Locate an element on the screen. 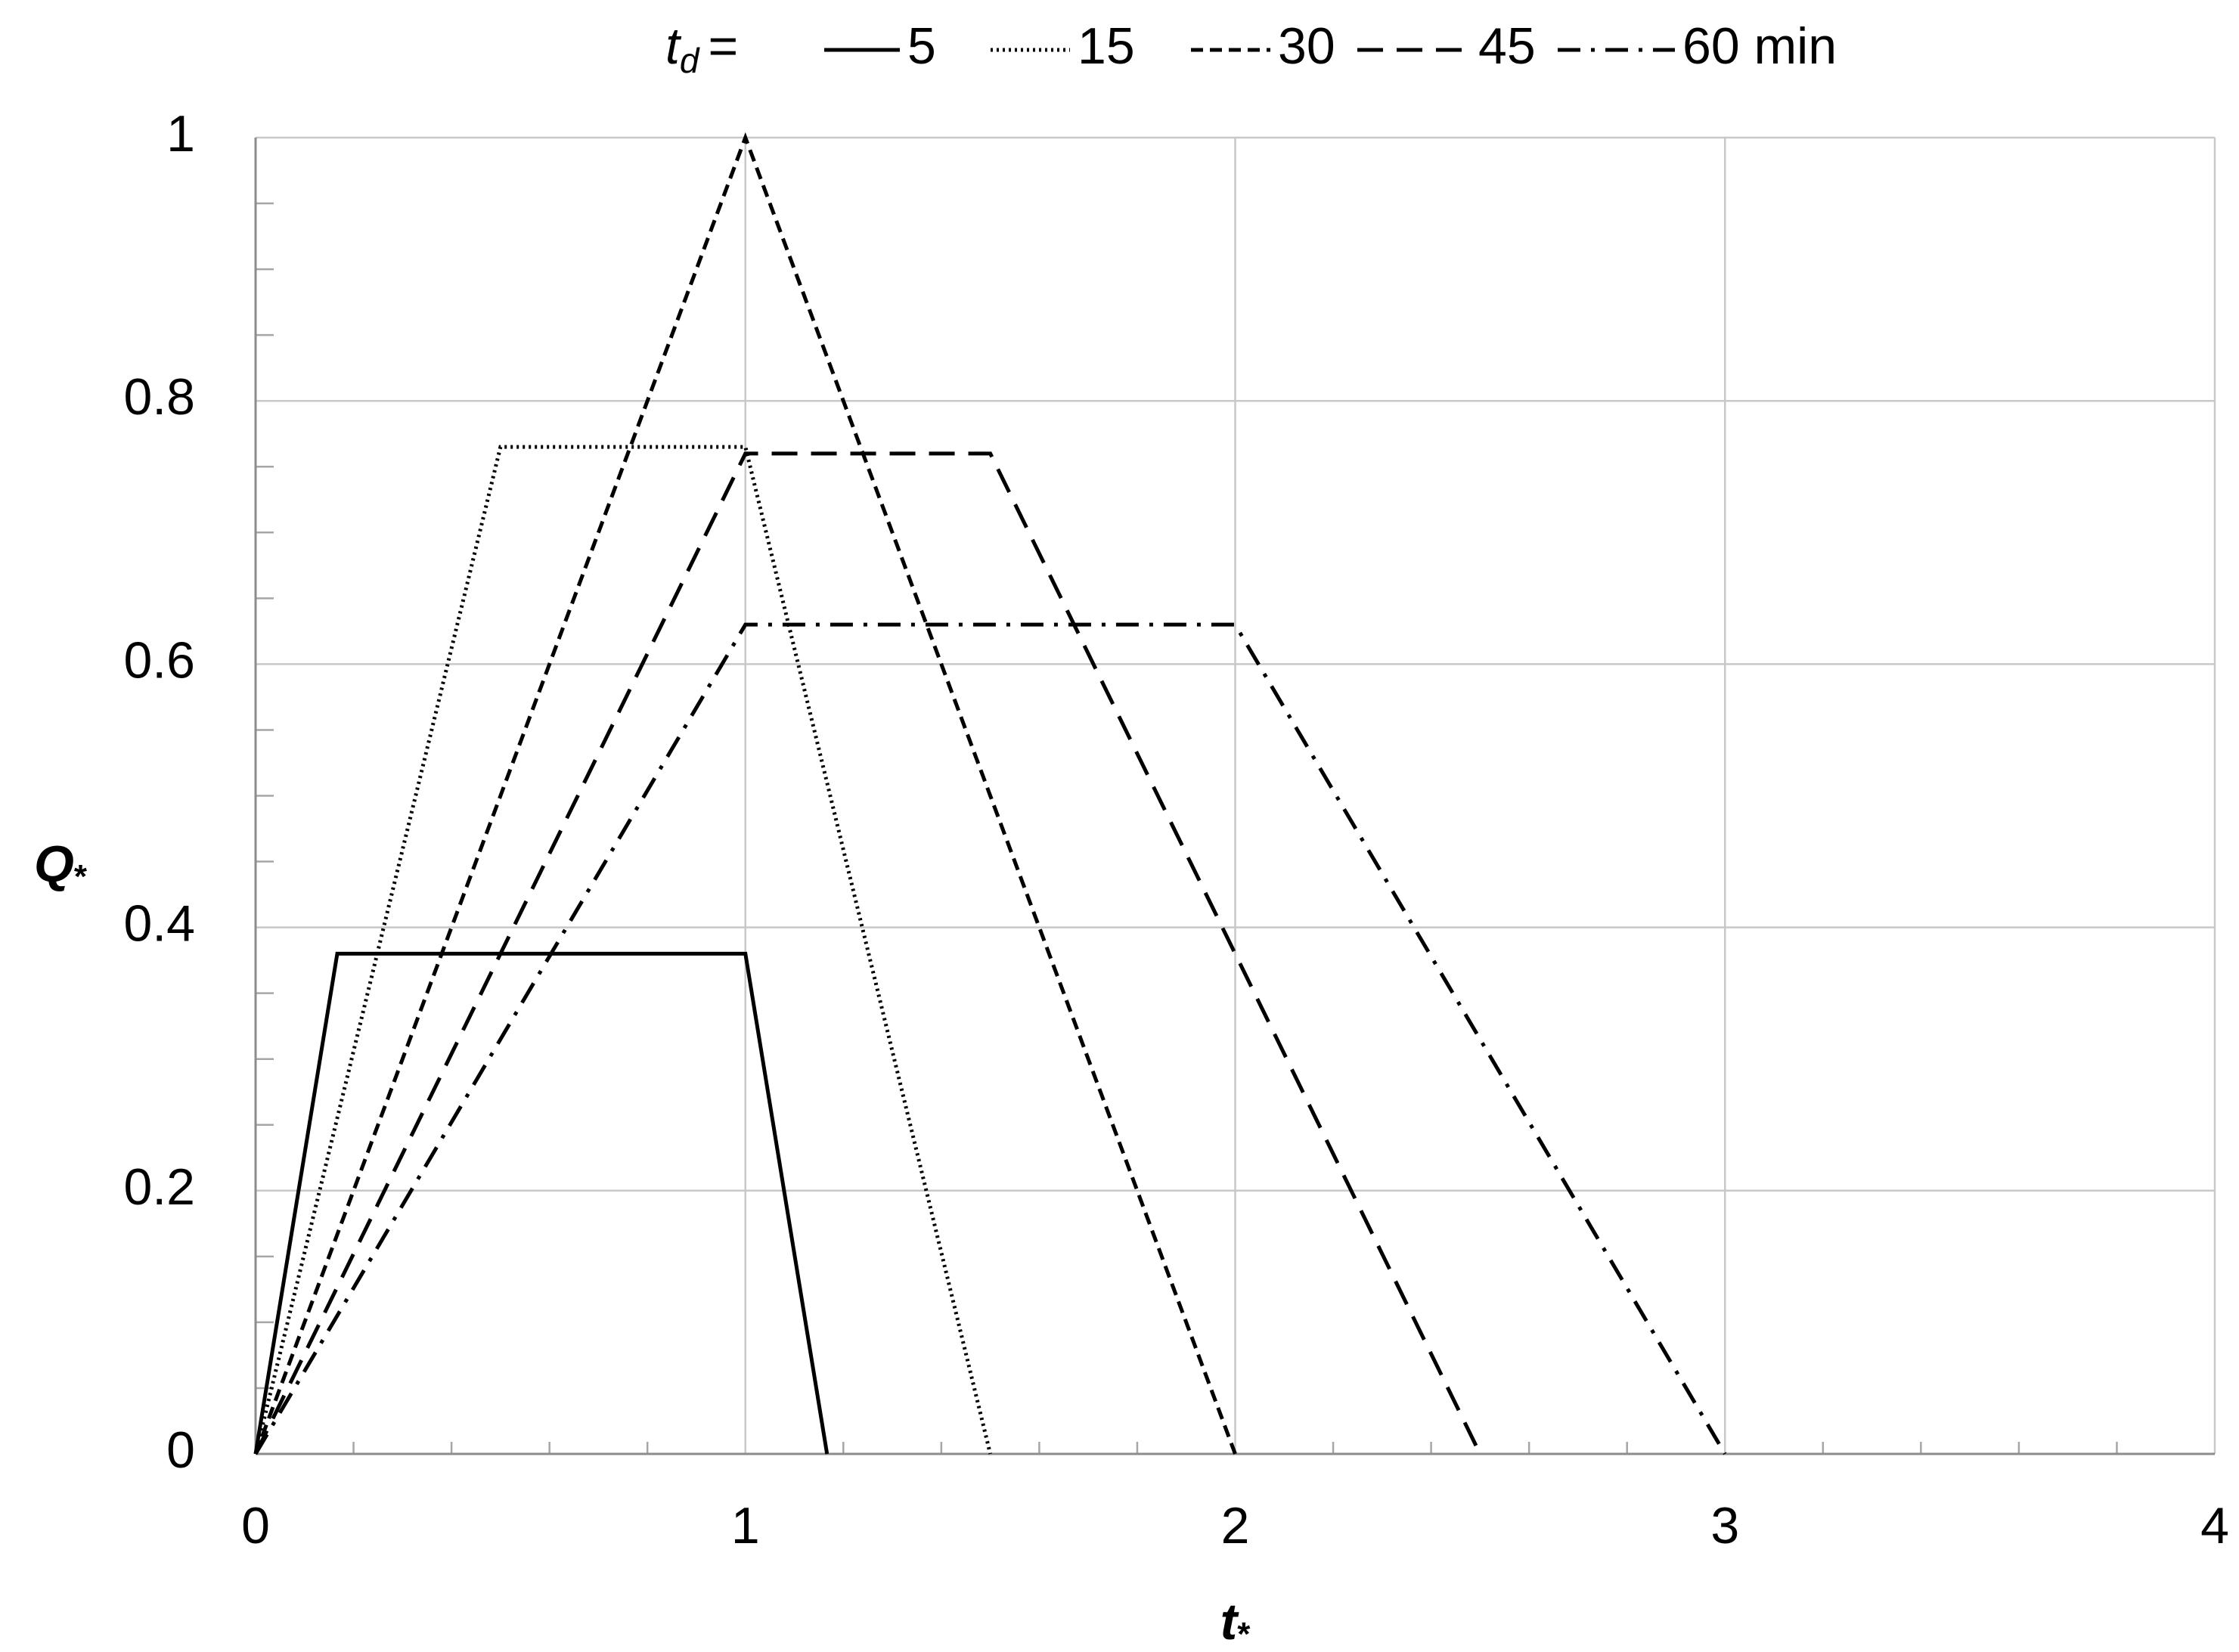  y-tick-label: 1 is located at coordinates (181, 134).